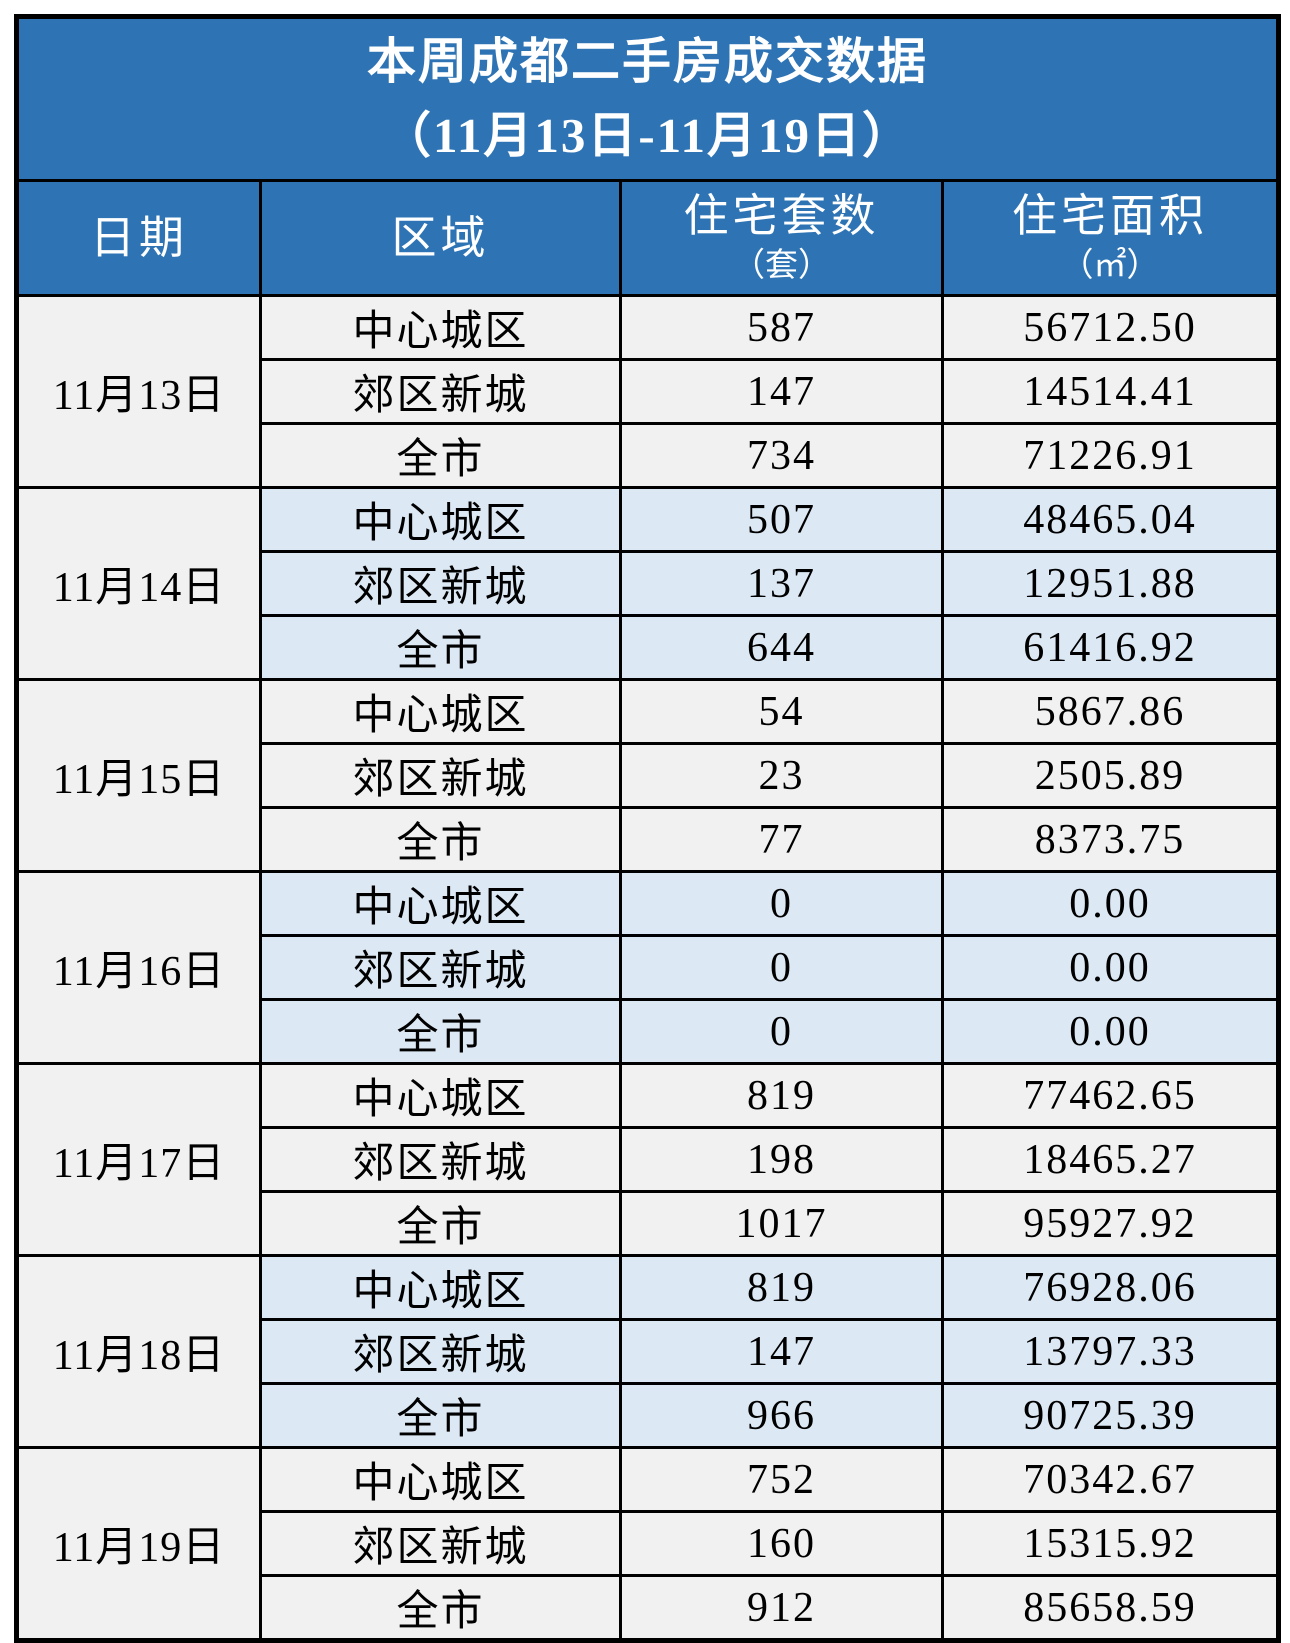  I want to click on date-cell-nov14: 11月14日, so click(138, 583).